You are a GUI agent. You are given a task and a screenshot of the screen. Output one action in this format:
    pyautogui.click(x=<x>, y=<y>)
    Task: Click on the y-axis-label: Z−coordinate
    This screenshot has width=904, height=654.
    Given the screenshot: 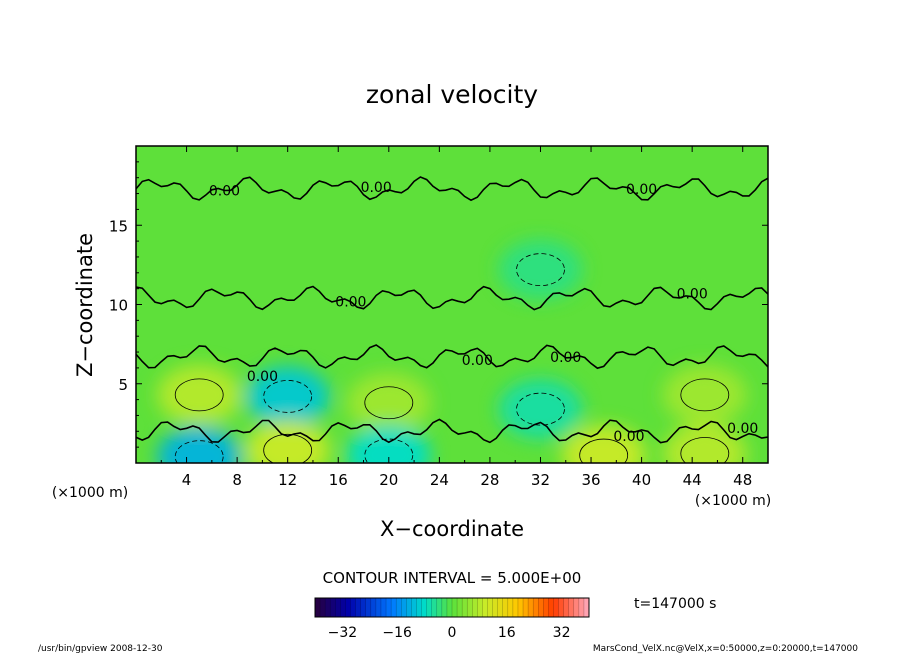 What is the action you would take?
    pyautogui.click(x=85, y=305)
    